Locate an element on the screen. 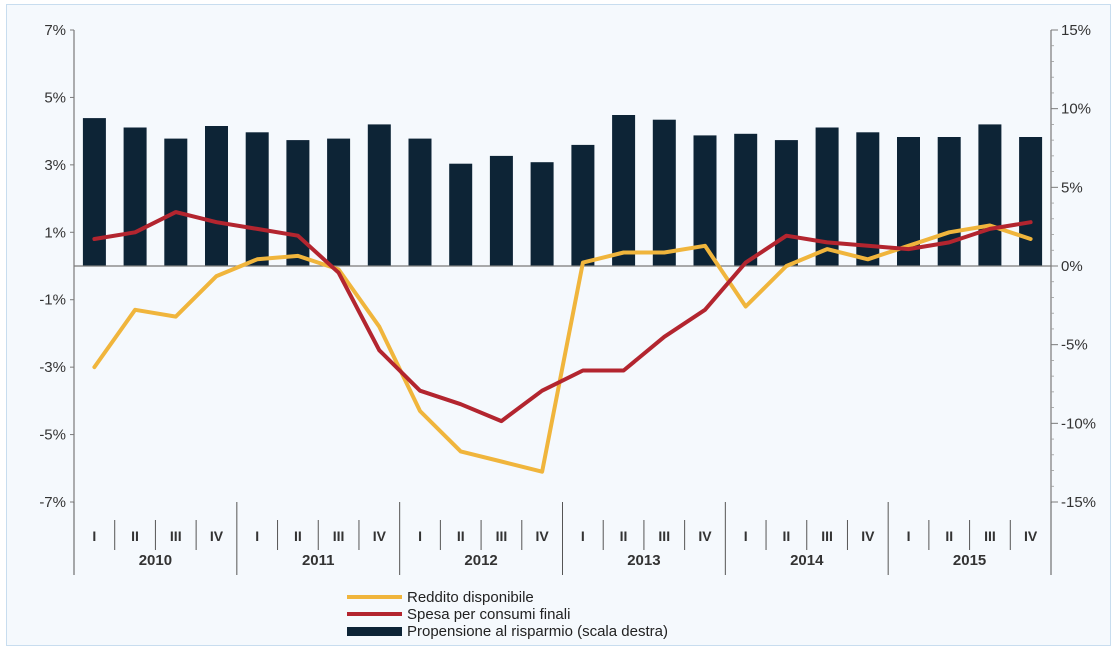 The width and height of the screenshot is (1117, 650). quarter-label-11: IV is located at coordinates (543, 536).